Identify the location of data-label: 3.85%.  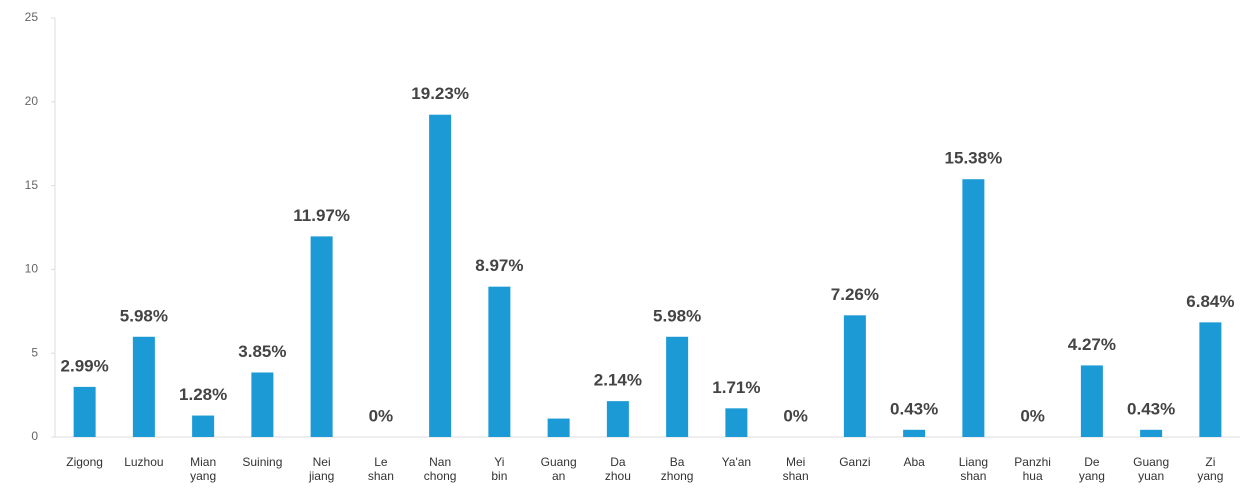
(262, 351).